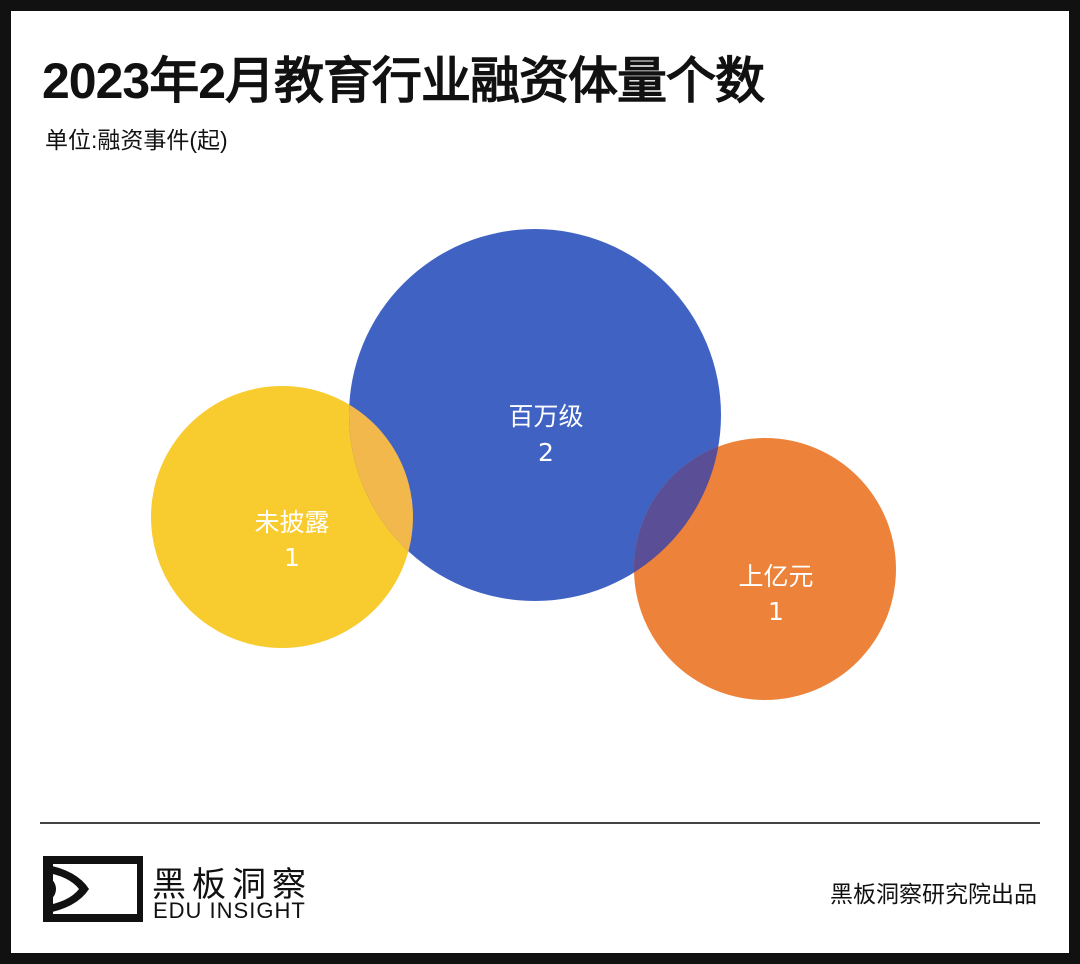 This screenshot has width=1080, height=964. Describe the element at coordinates (540, 823) in the screenshot. I see `footer-divider` at that location.